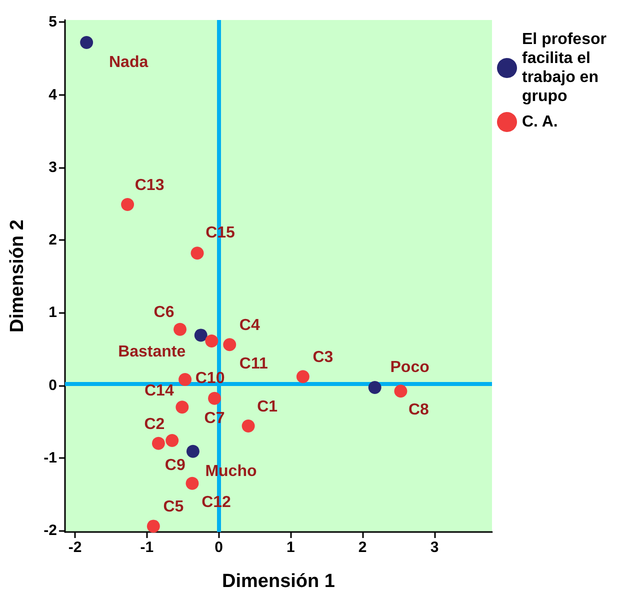 This screenshot has height=607, width=626. What do you see at coordinates (159, 391) in the screenshot?
I see `data-label: C14` at bounding box center [159, 391].